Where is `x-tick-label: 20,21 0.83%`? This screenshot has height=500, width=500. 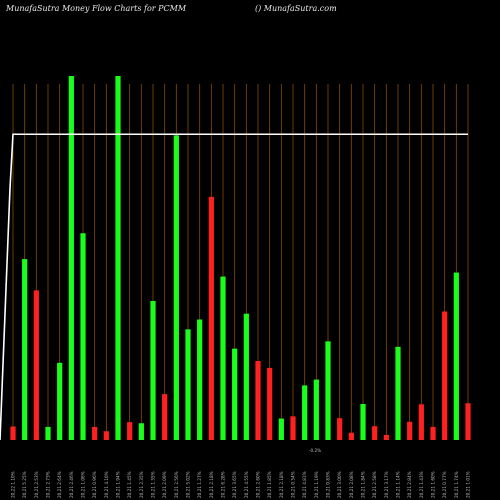 x-tick-label: 20,21 0.83% is located at coordinates (328, 484).